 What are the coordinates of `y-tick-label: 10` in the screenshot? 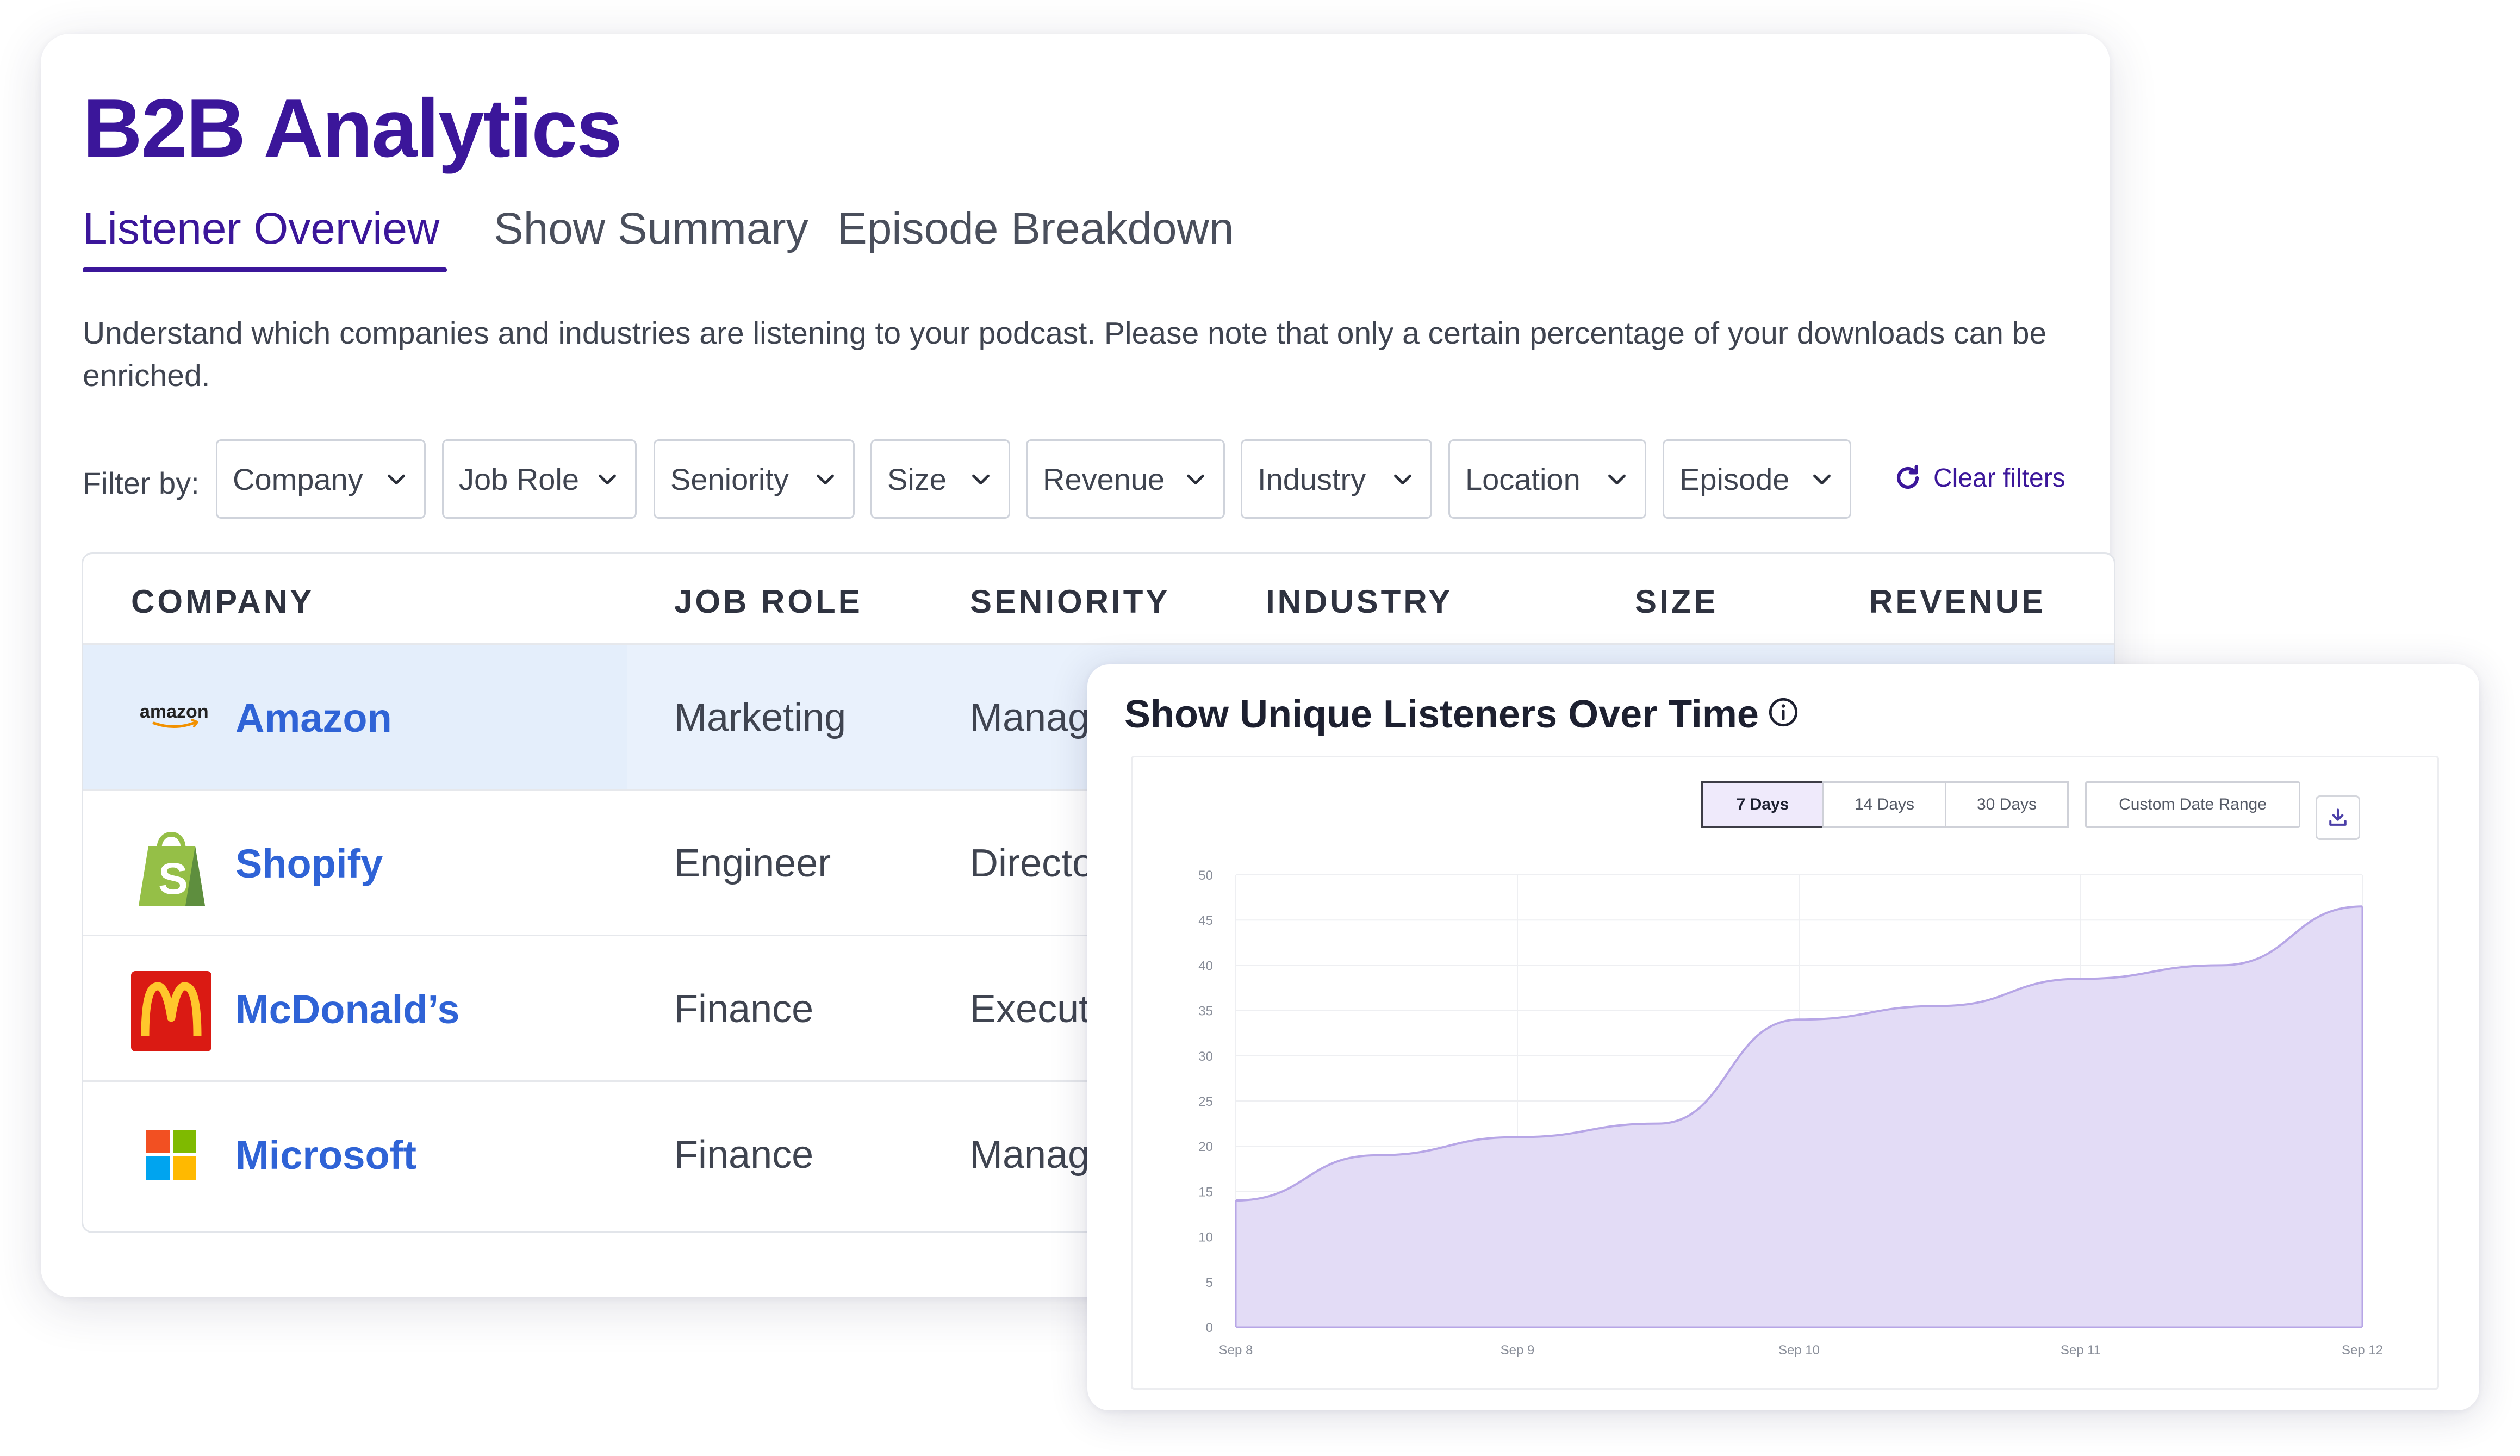 It's located at (1205, 1237).